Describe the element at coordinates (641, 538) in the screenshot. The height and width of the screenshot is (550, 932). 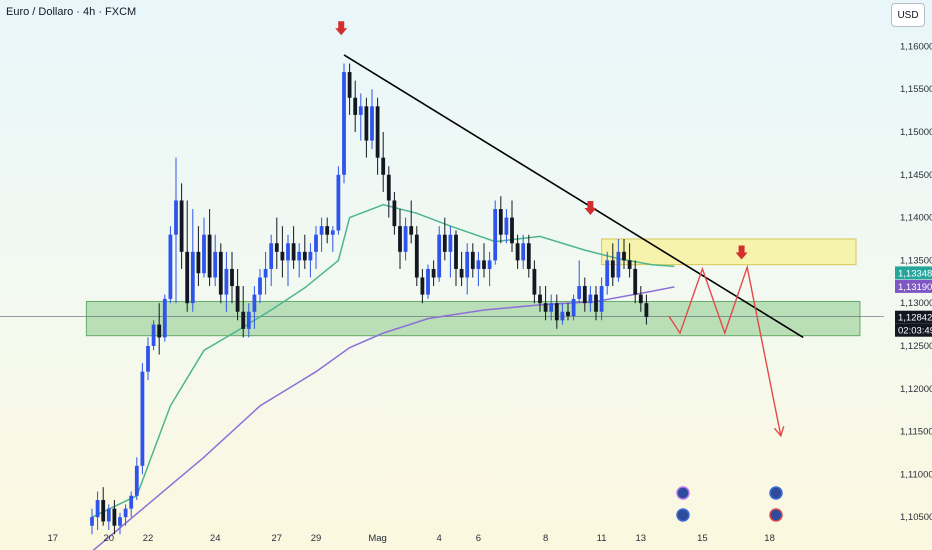
I see `x-axis-tick-label: 13` at that location.